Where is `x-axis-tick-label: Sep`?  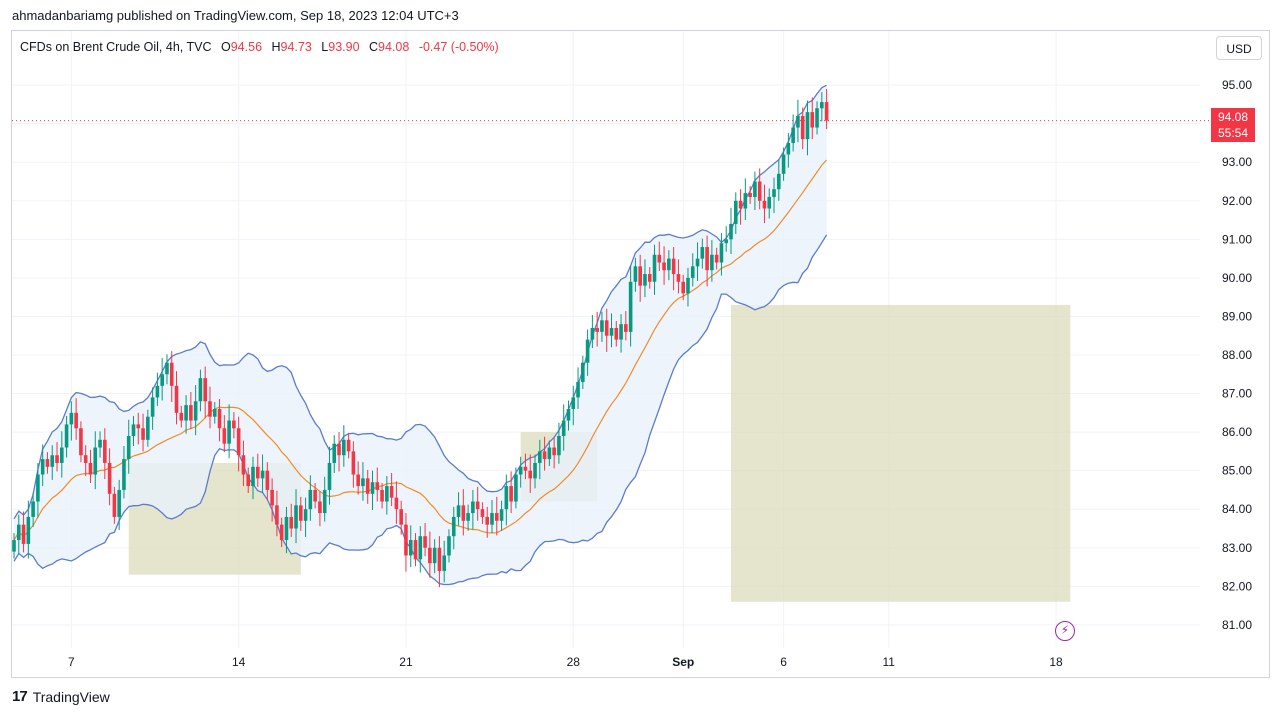
x-axis-tick-label: Sep is located at coordinates (683, 662).